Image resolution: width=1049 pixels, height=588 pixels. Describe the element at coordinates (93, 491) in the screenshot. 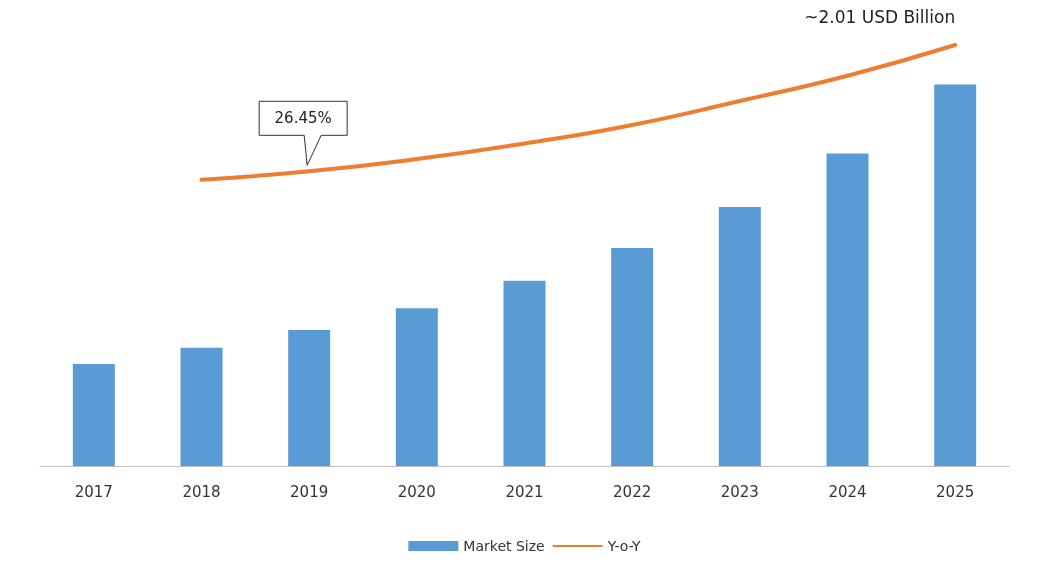

I see `x-tick-label: 2017` at that location.